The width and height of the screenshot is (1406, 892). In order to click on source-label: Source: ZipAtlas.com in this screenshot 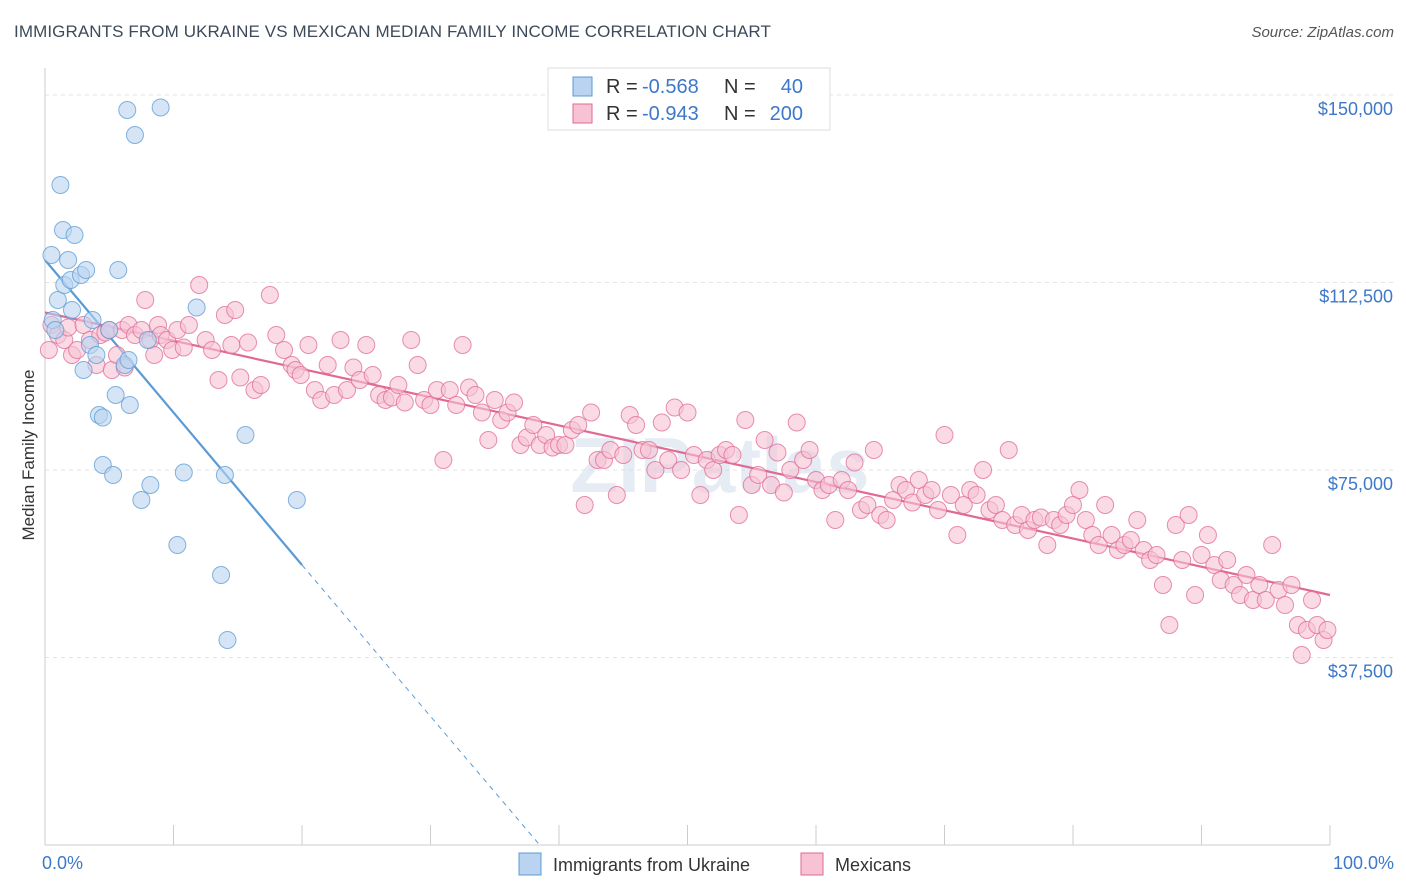, I will do `click(1322, 32)`.